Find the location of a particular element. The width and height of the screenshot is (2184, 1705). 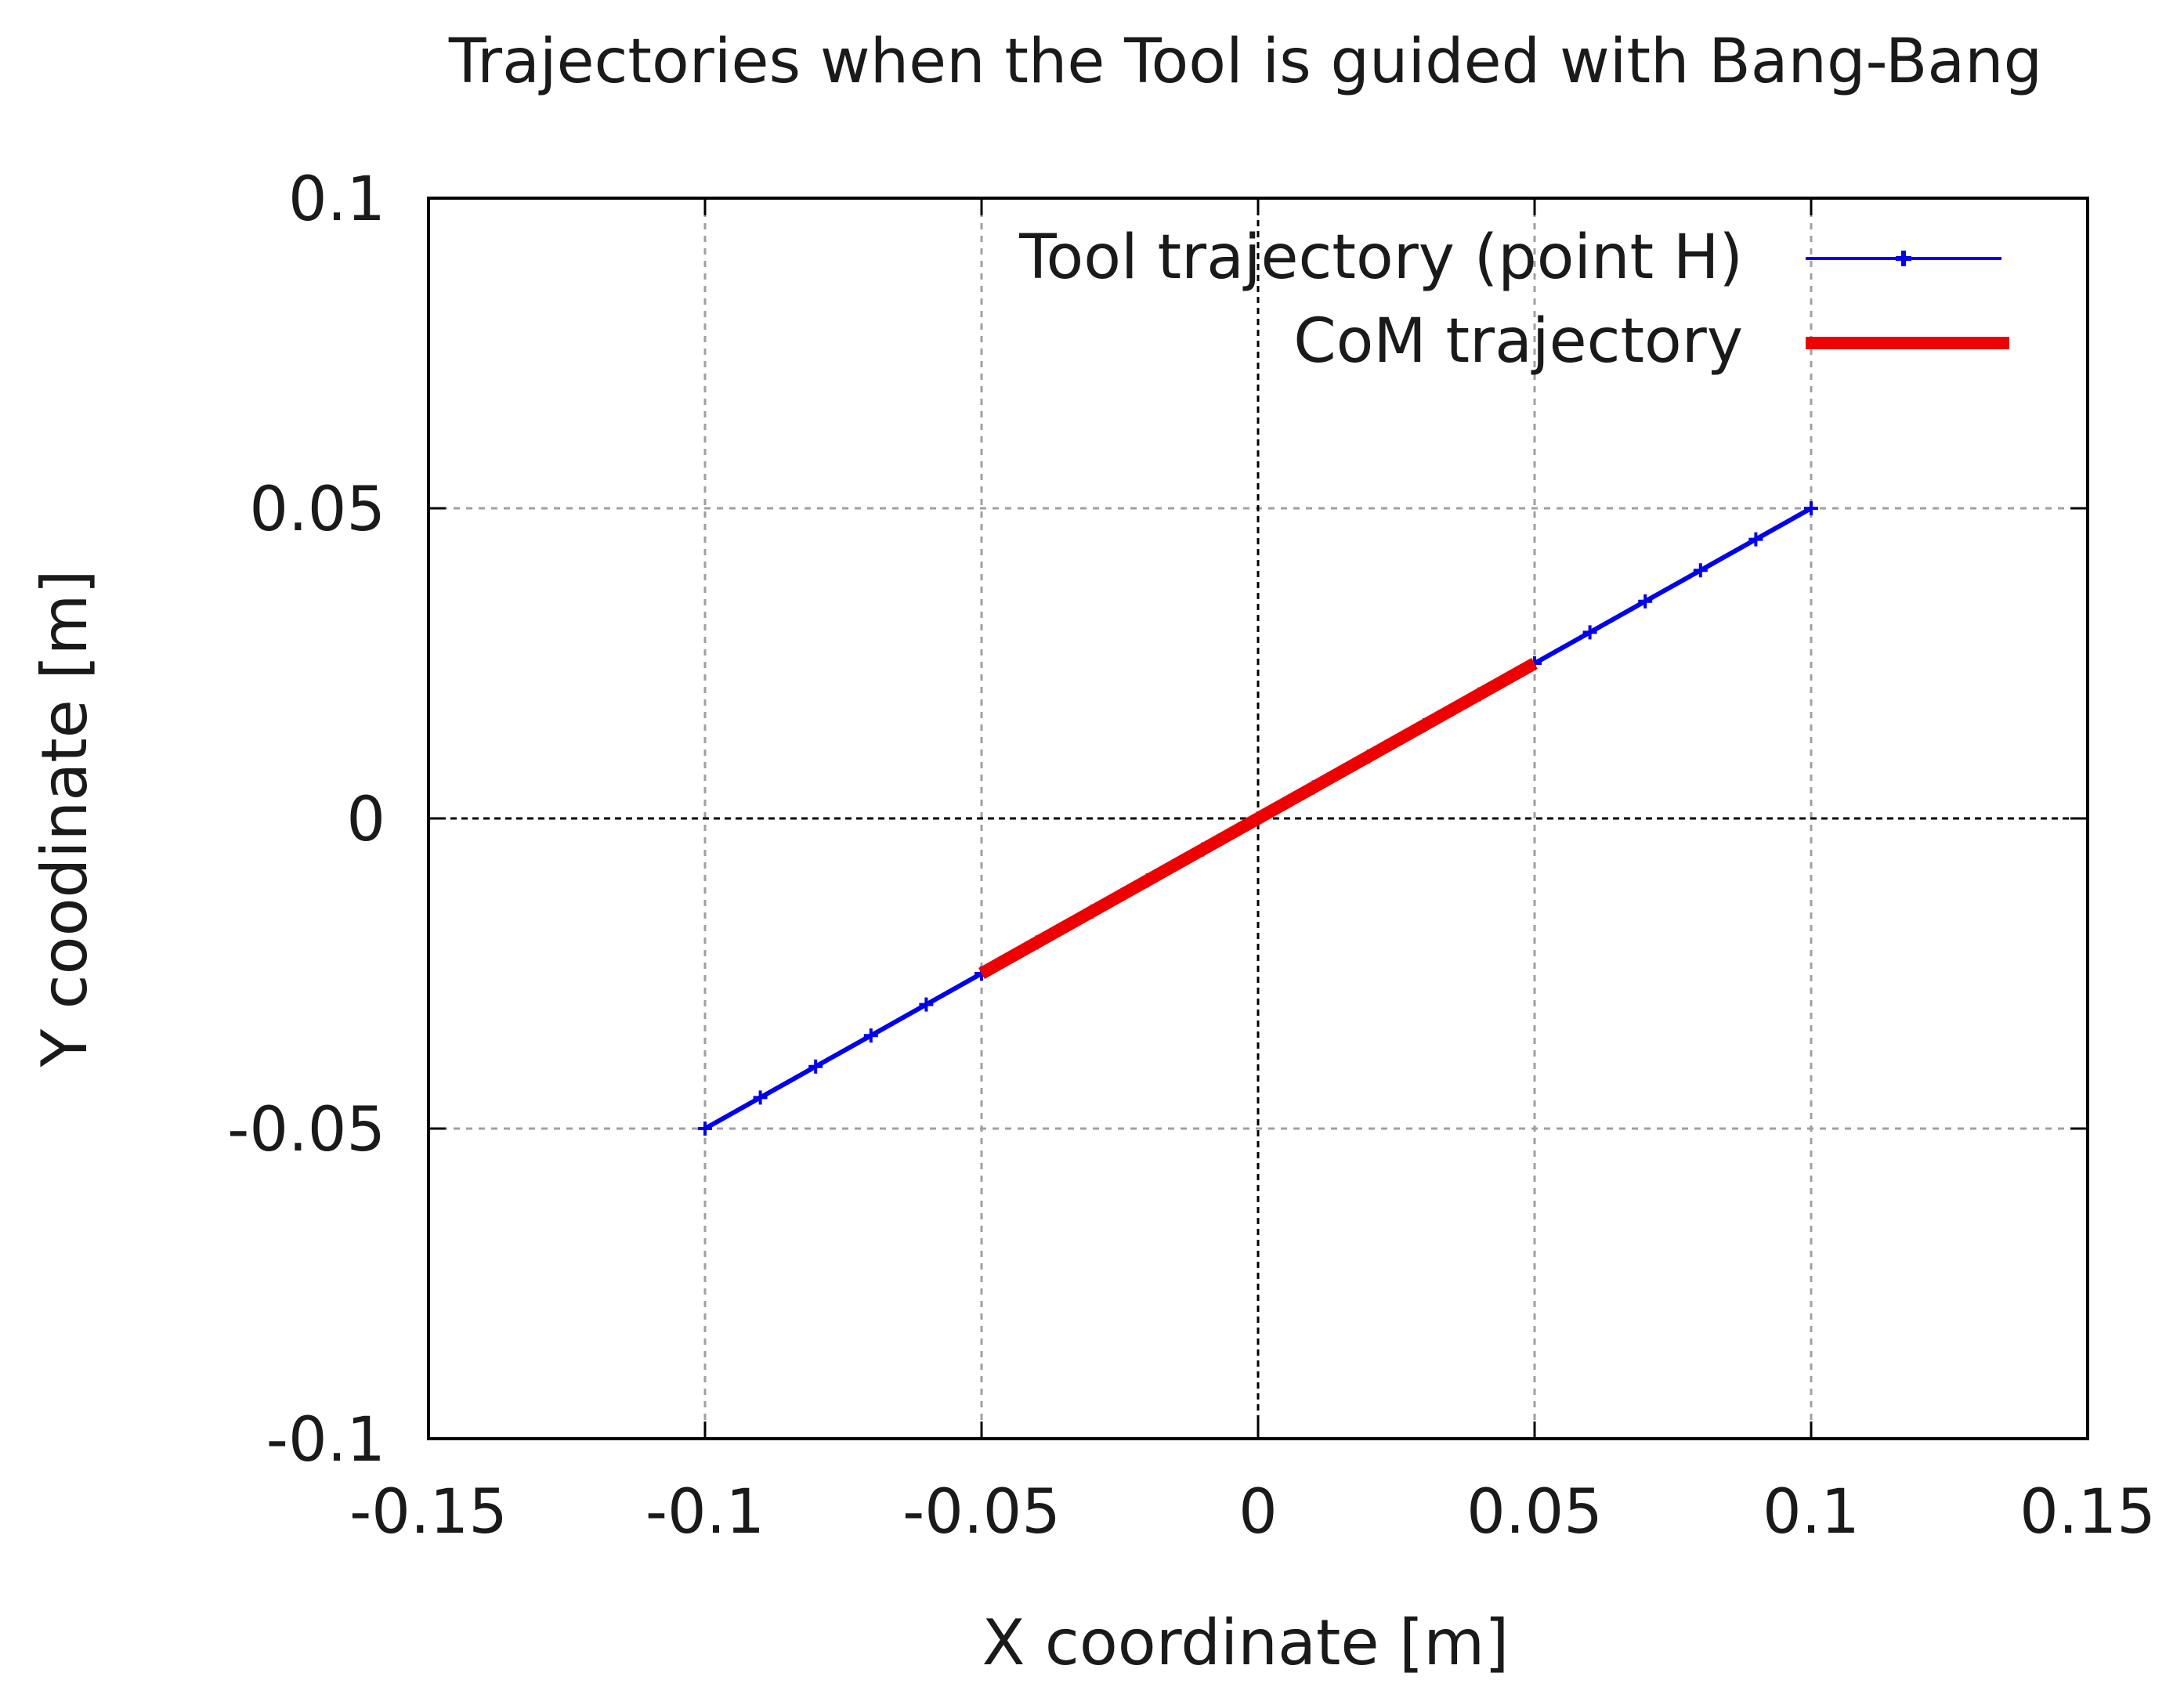

legend-label-com: CoM trajectory is located at coordinates (1518, 341).